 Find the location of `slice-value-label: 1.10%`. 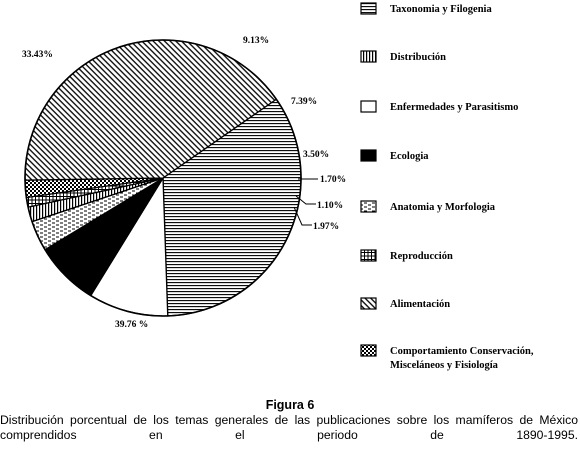

slice-value-label: 1.10% is located at coordinates (330, 206).